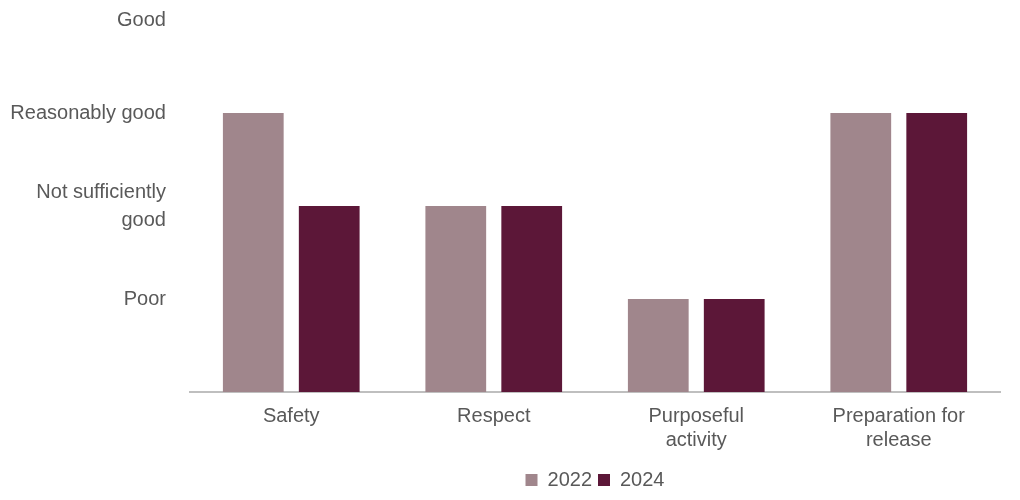 The image size is (1020, 500). I want to click on text: Good, so click(141, 18).